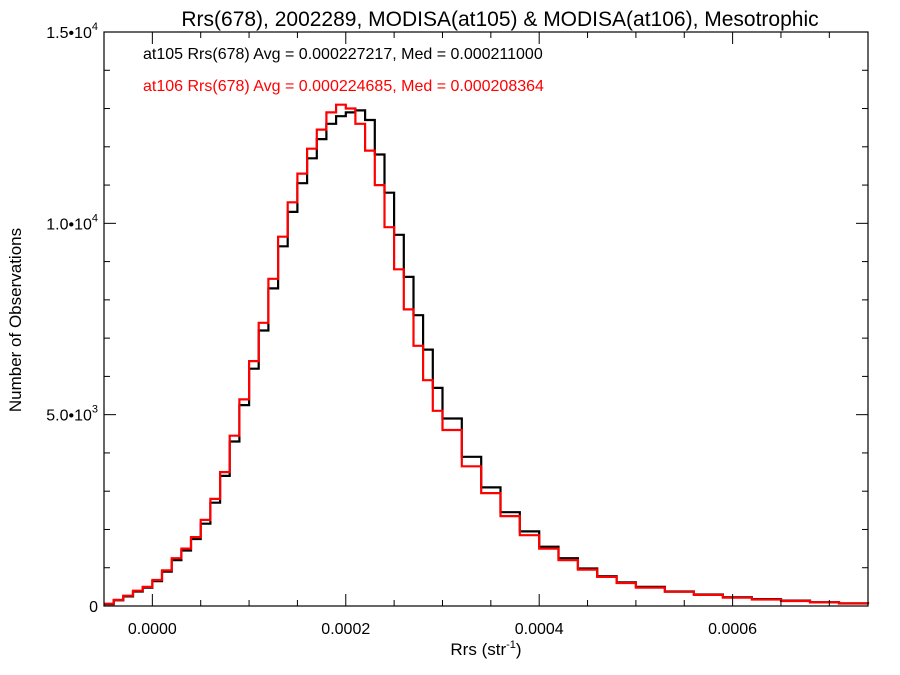  What do you see at coordinates (72, 414) in the screenshot?
I see `y-tick-label: 5.0•103` at bounding box center [72, 414].